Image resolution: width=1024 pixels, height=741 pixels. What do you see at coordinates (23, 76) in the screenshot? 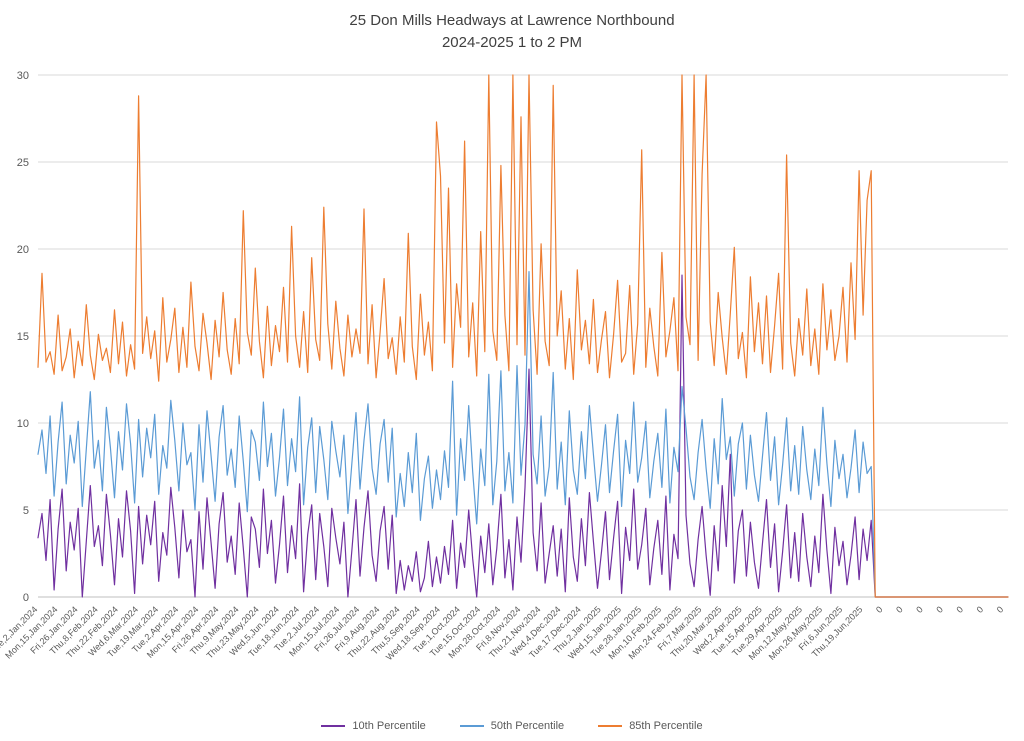
I see `y-axis-tick-label: 30` at bounding box center [23, 76].